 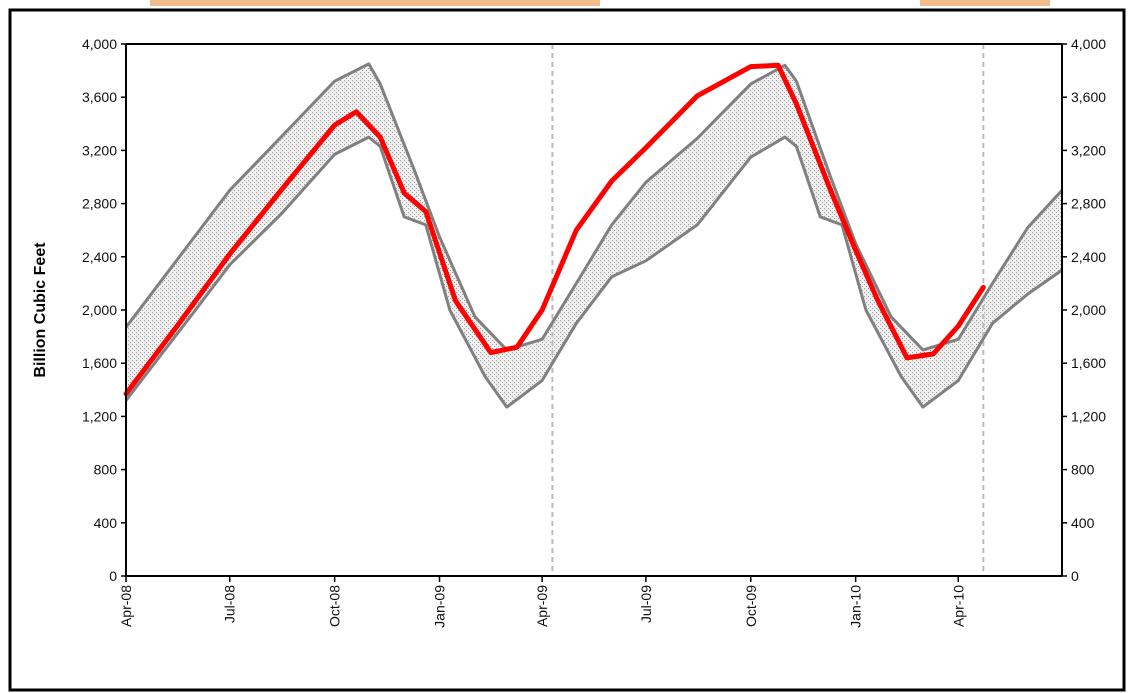 I want to click on x-tick-label: Jul-08, so click(x=230, y=604).